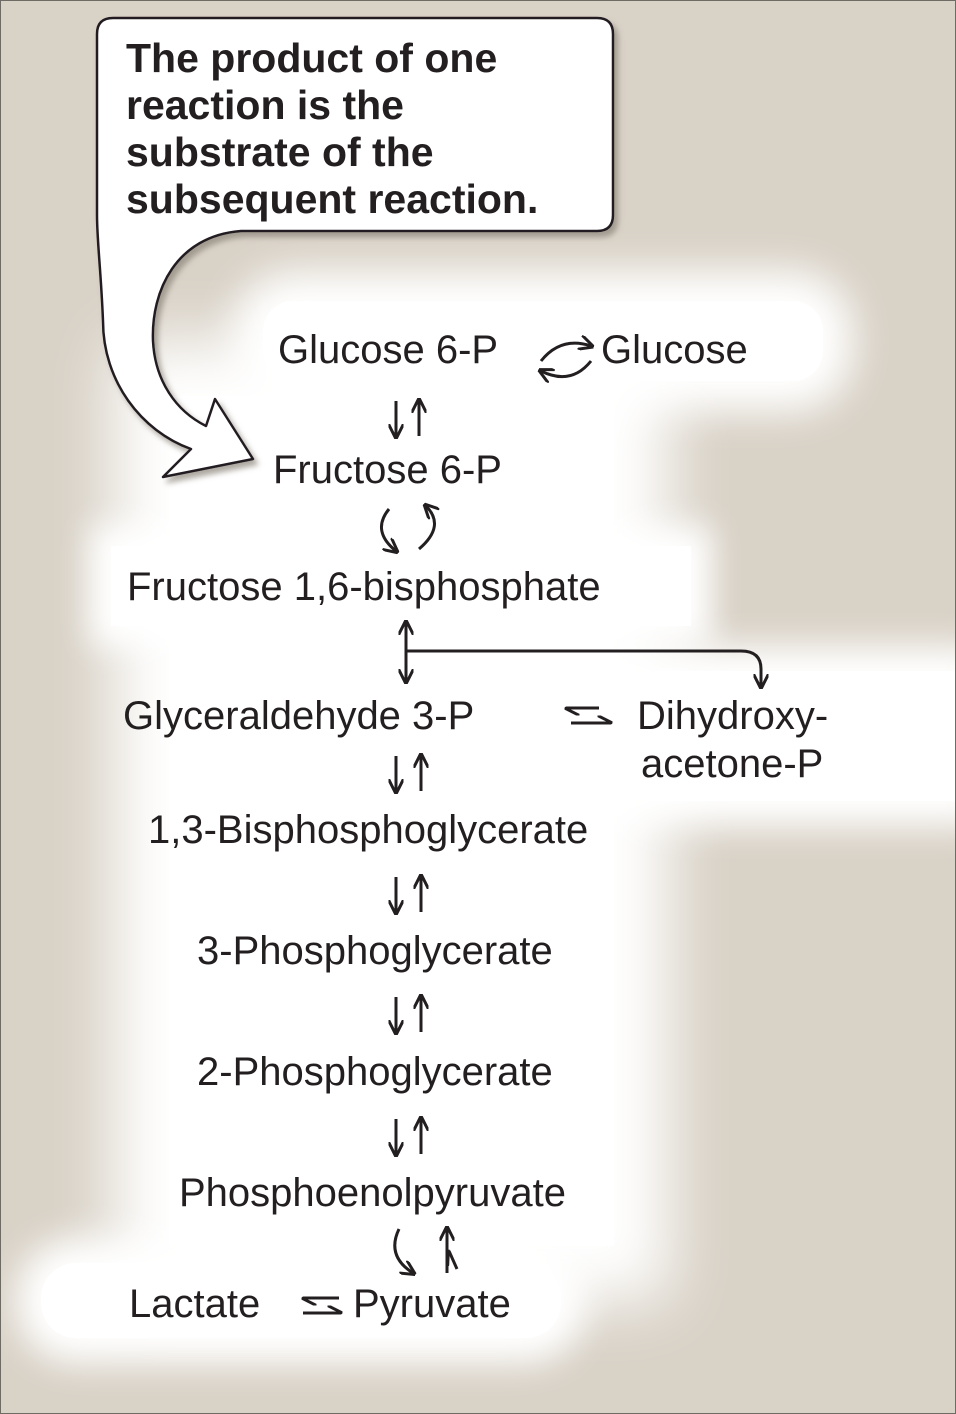  I want to click on label-phosphoenolpyruvate: Phosphoenolpyruvate, so click(372, 1193).